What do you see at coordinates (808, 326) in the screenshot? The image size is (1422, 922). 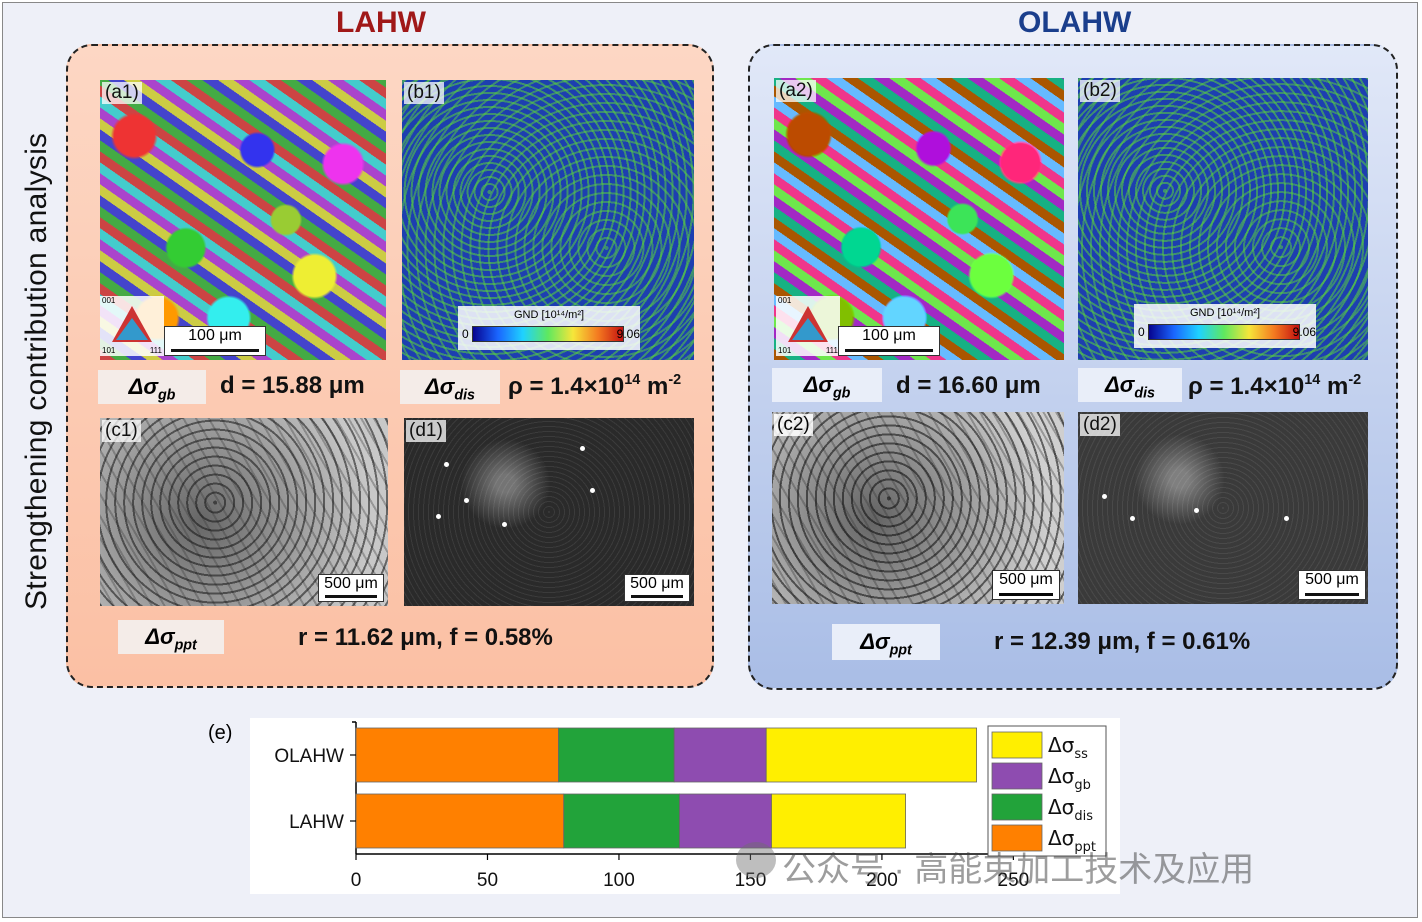 I see `olahw-ipf-legend: 001 101 111` at bounding box center [808, 326].